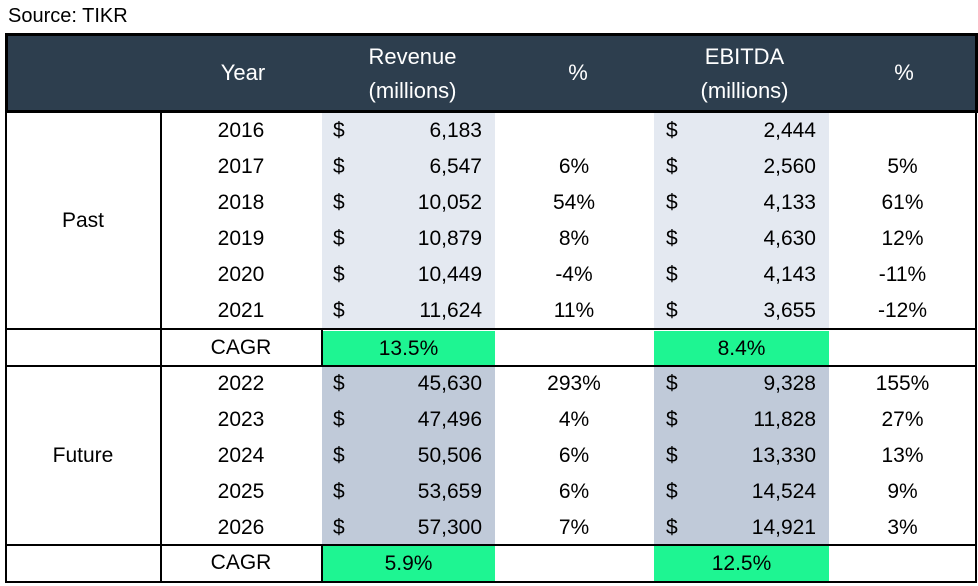  What do you see at coordinates (574, 310) in the screenshot?
I see `revenue-pct: 11%` at bounding box center [574, 310].